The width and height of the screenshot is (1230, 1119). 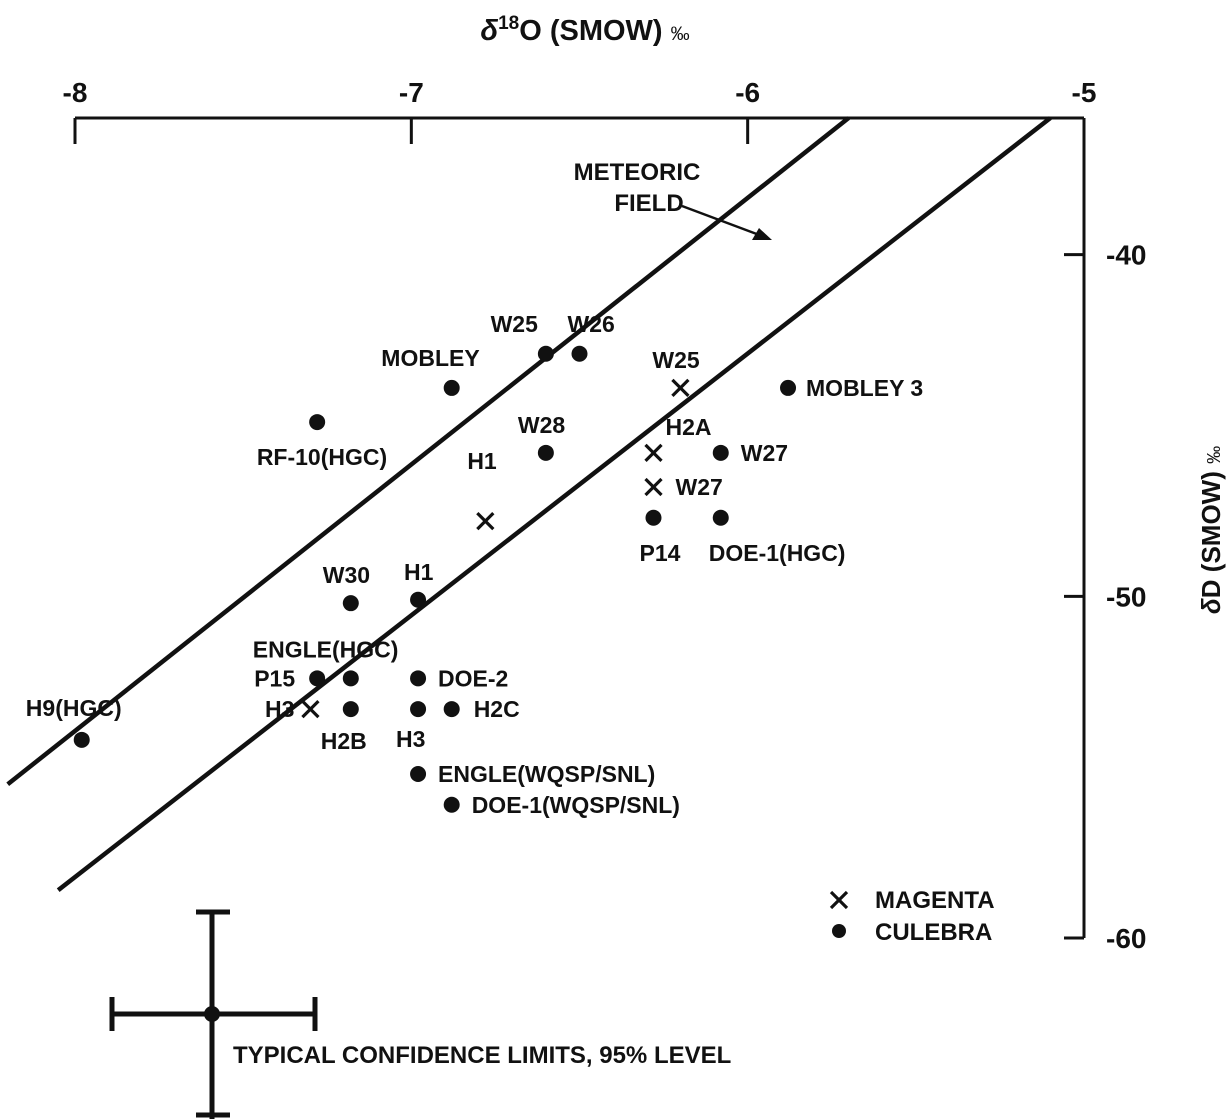 What do you see at coordinates (864, 388) in the screenshot?
I see `point-label: MOBLEY 3` at bounding box center [864, 388].